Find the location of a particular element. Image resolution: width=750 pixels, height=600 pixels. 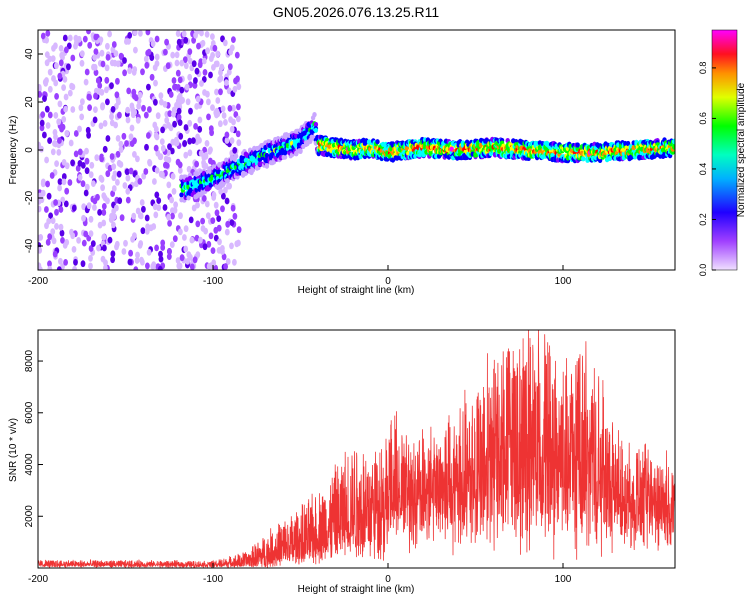

snr-y-axis: 2000 4000 6000 8000 is located at coordinates (33, 438).